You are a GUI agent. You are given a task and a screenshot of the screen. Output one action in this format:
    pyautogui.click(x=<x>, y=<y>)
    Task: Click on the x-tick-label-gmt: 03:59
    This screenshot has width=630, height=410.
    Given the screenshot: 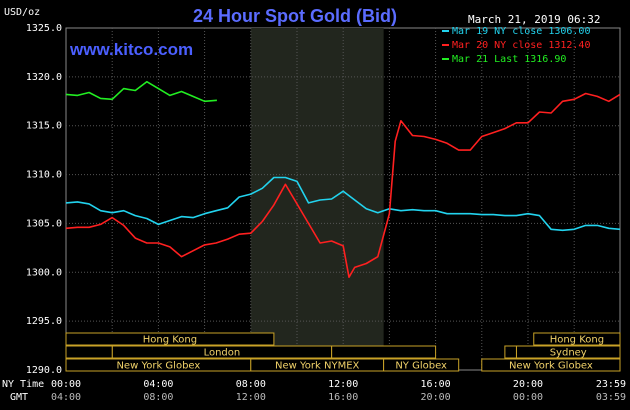 What is the action you would take?
    pyautogui.click(x=611, y=397)
    